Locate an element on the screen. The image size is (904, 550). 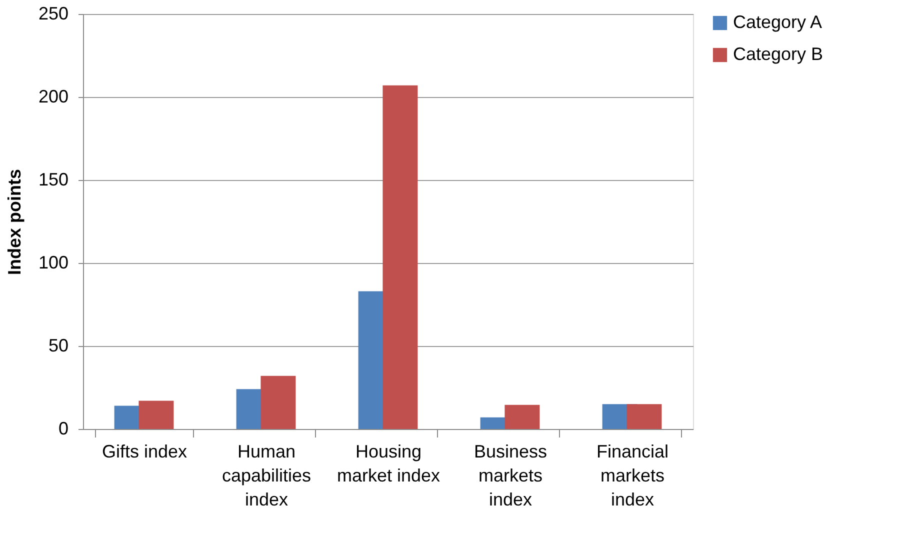
y-axis-title: Index points is located at coordinates (14, 222).